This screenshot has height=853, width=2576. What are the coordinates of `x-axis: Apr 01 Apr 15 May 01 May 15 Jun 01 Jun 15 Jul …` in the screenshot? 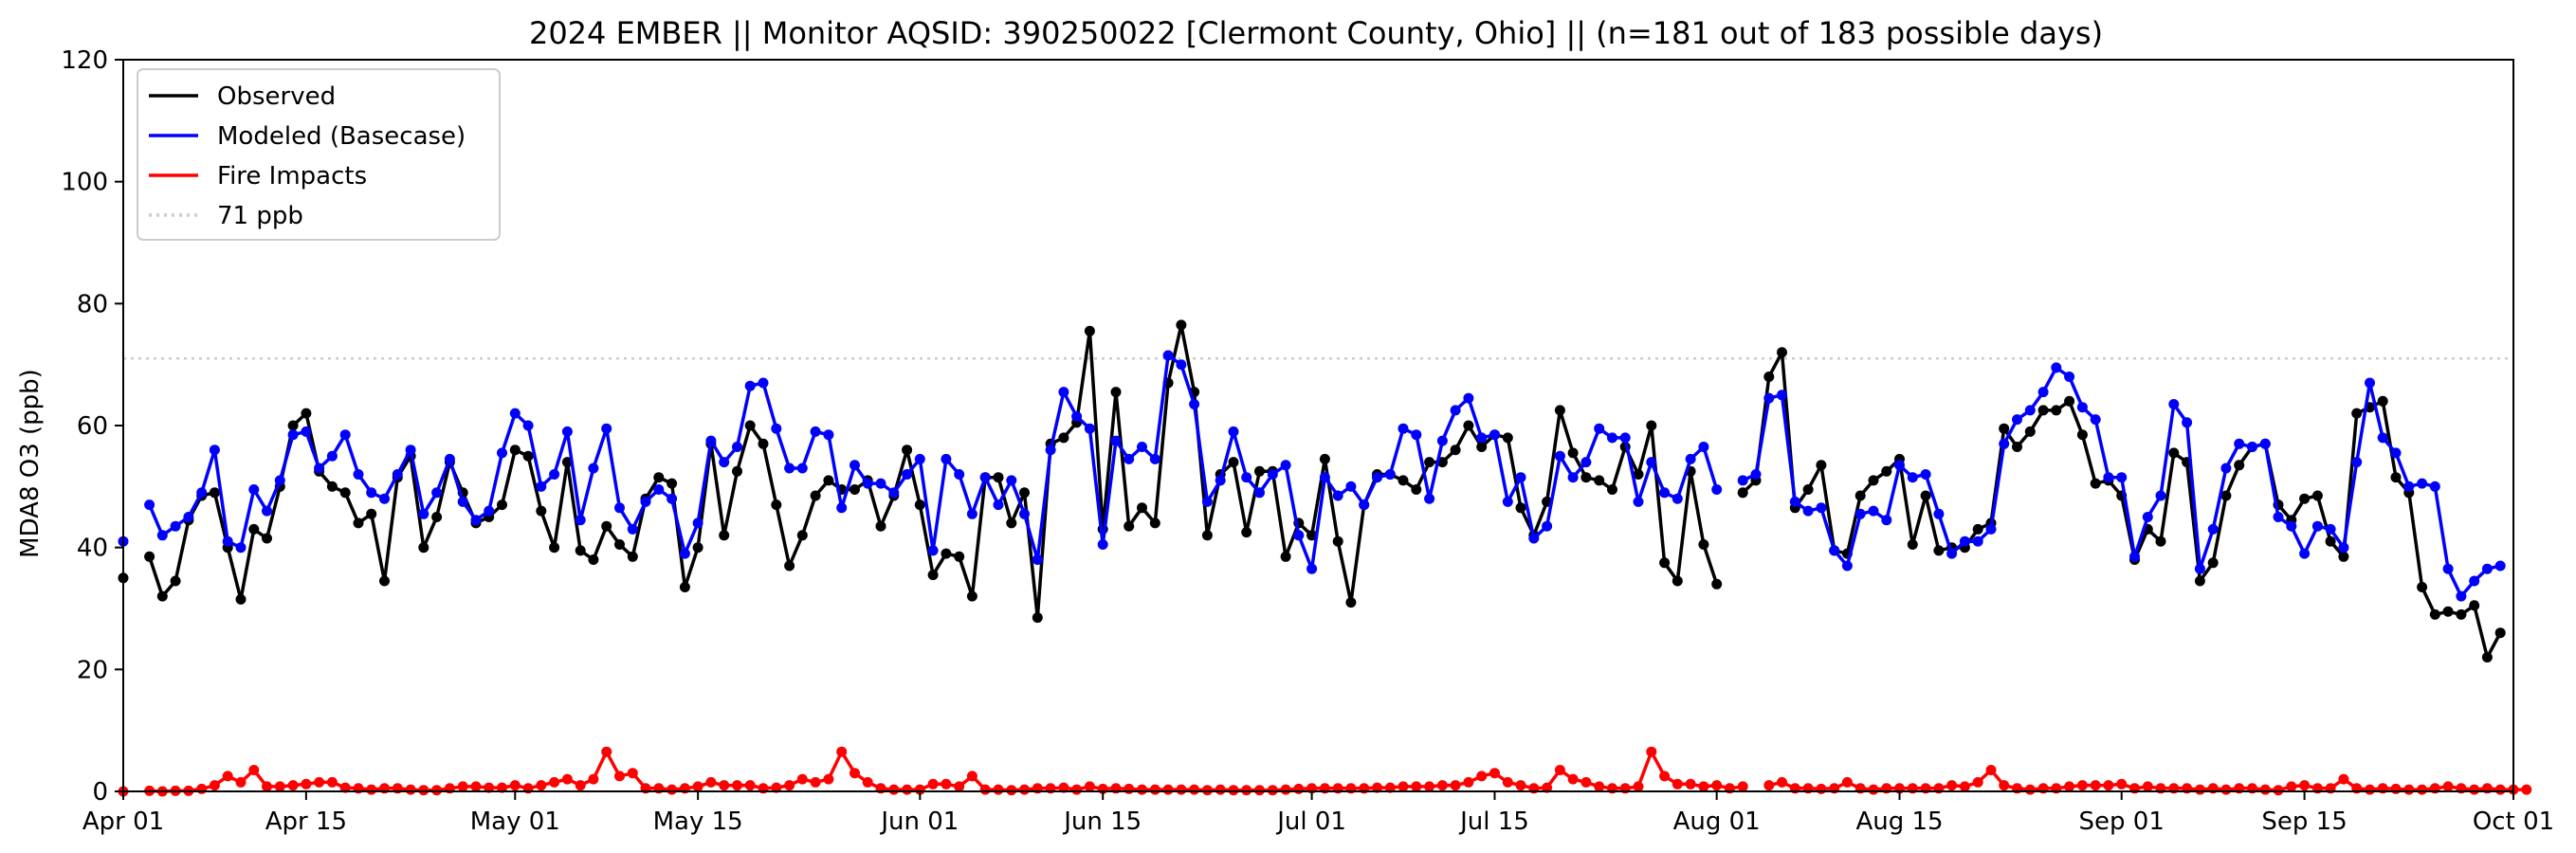 It's located at (1318, 813).